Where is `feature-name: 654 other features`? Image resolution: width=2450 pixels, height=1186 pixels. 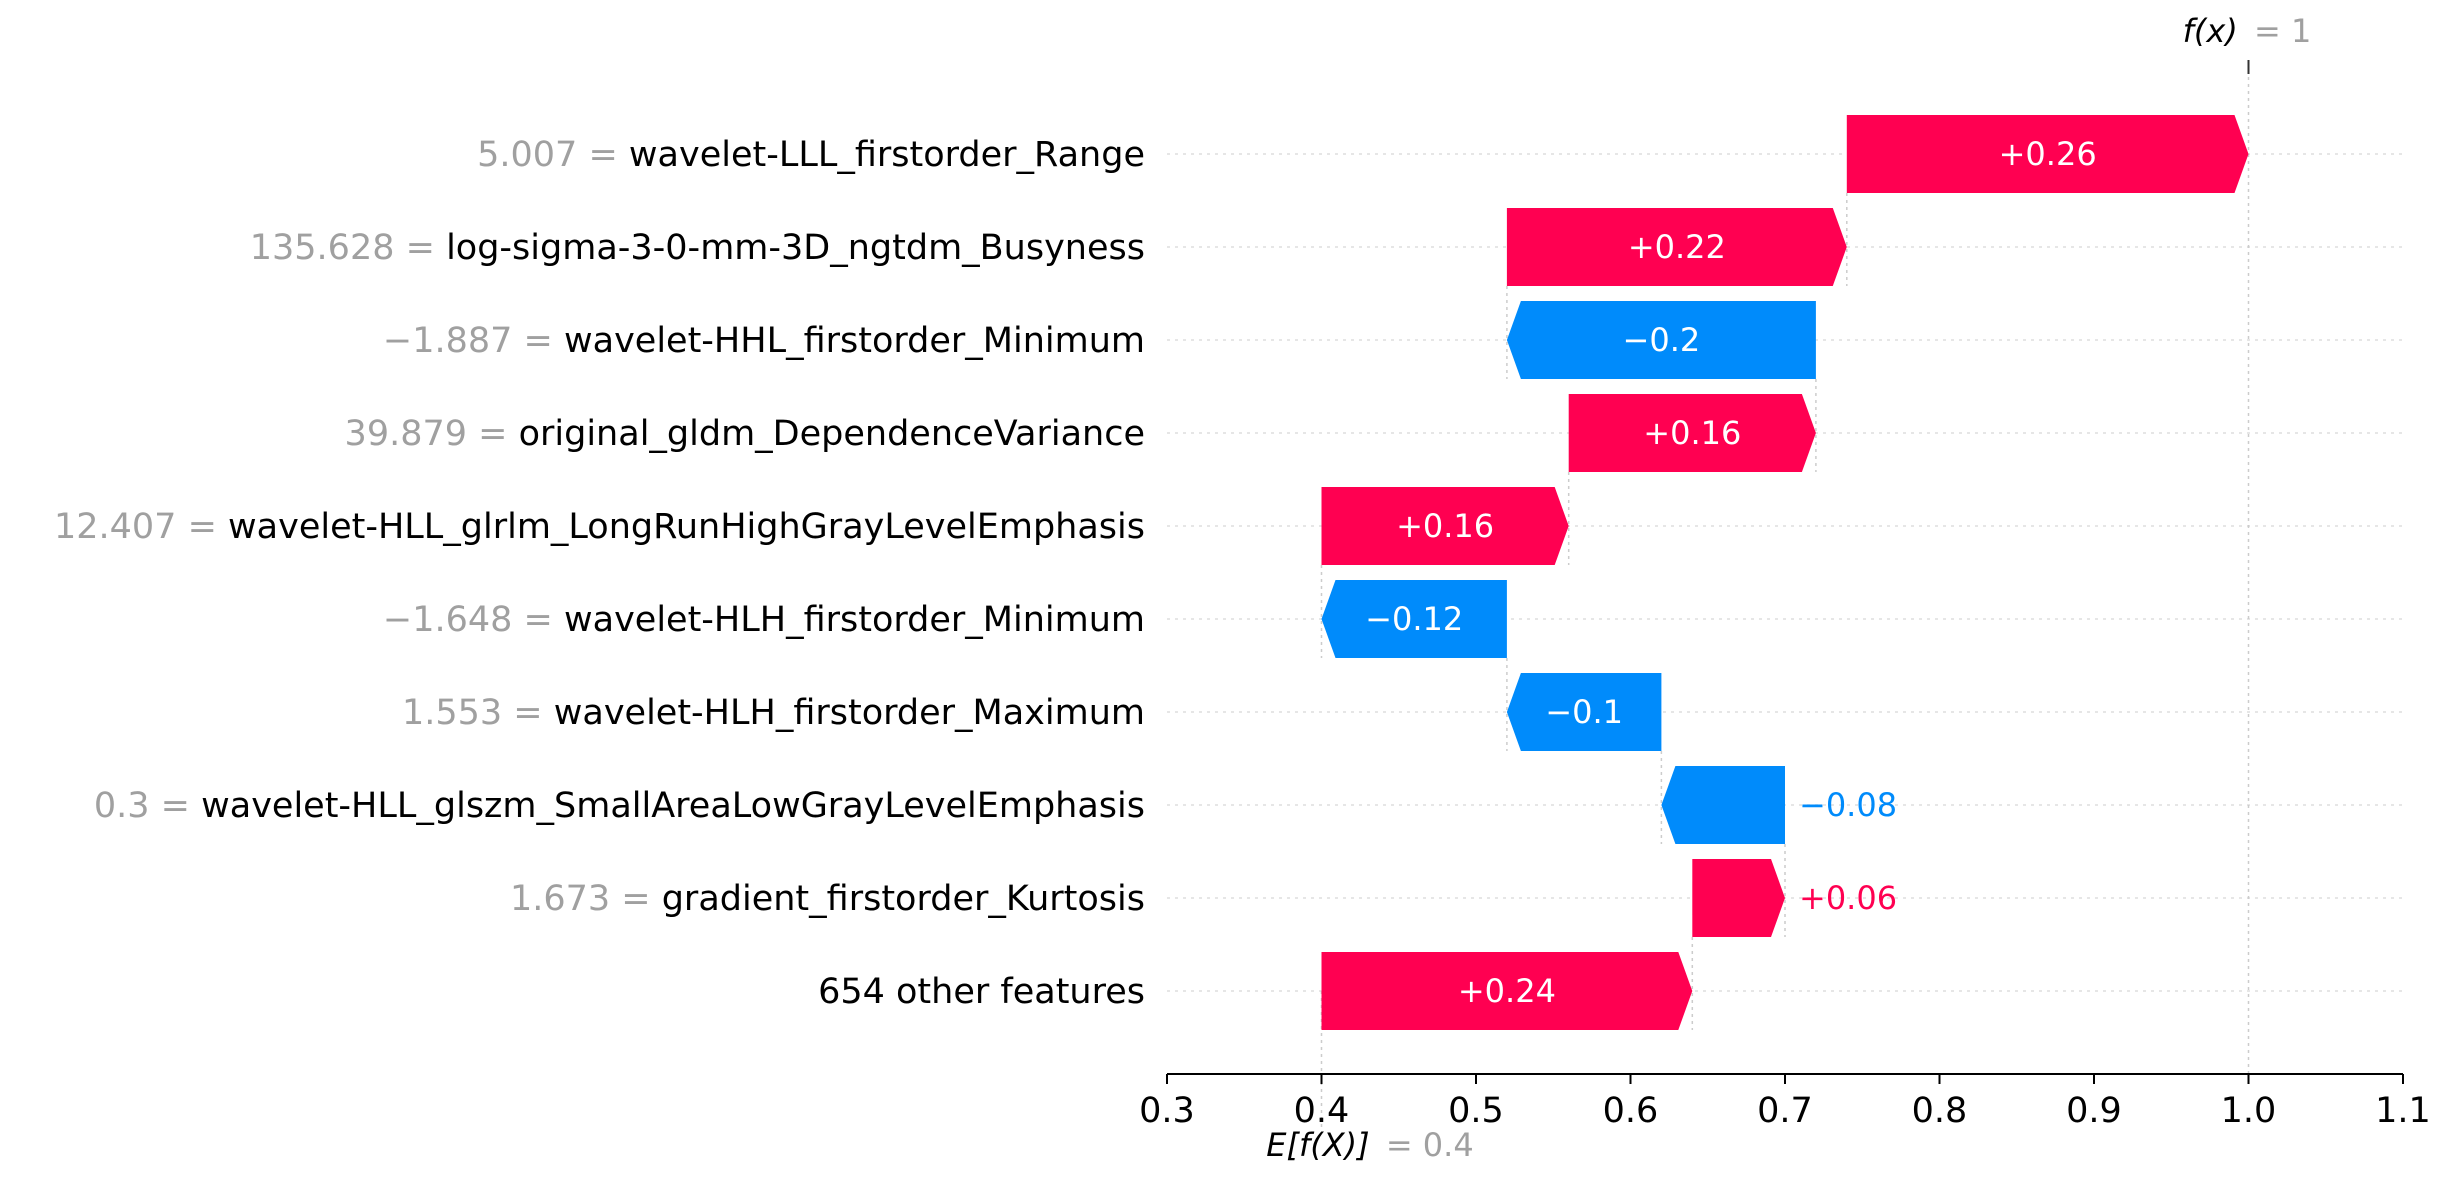
feature-name: 654 other features is located at coordinates (981, 992).